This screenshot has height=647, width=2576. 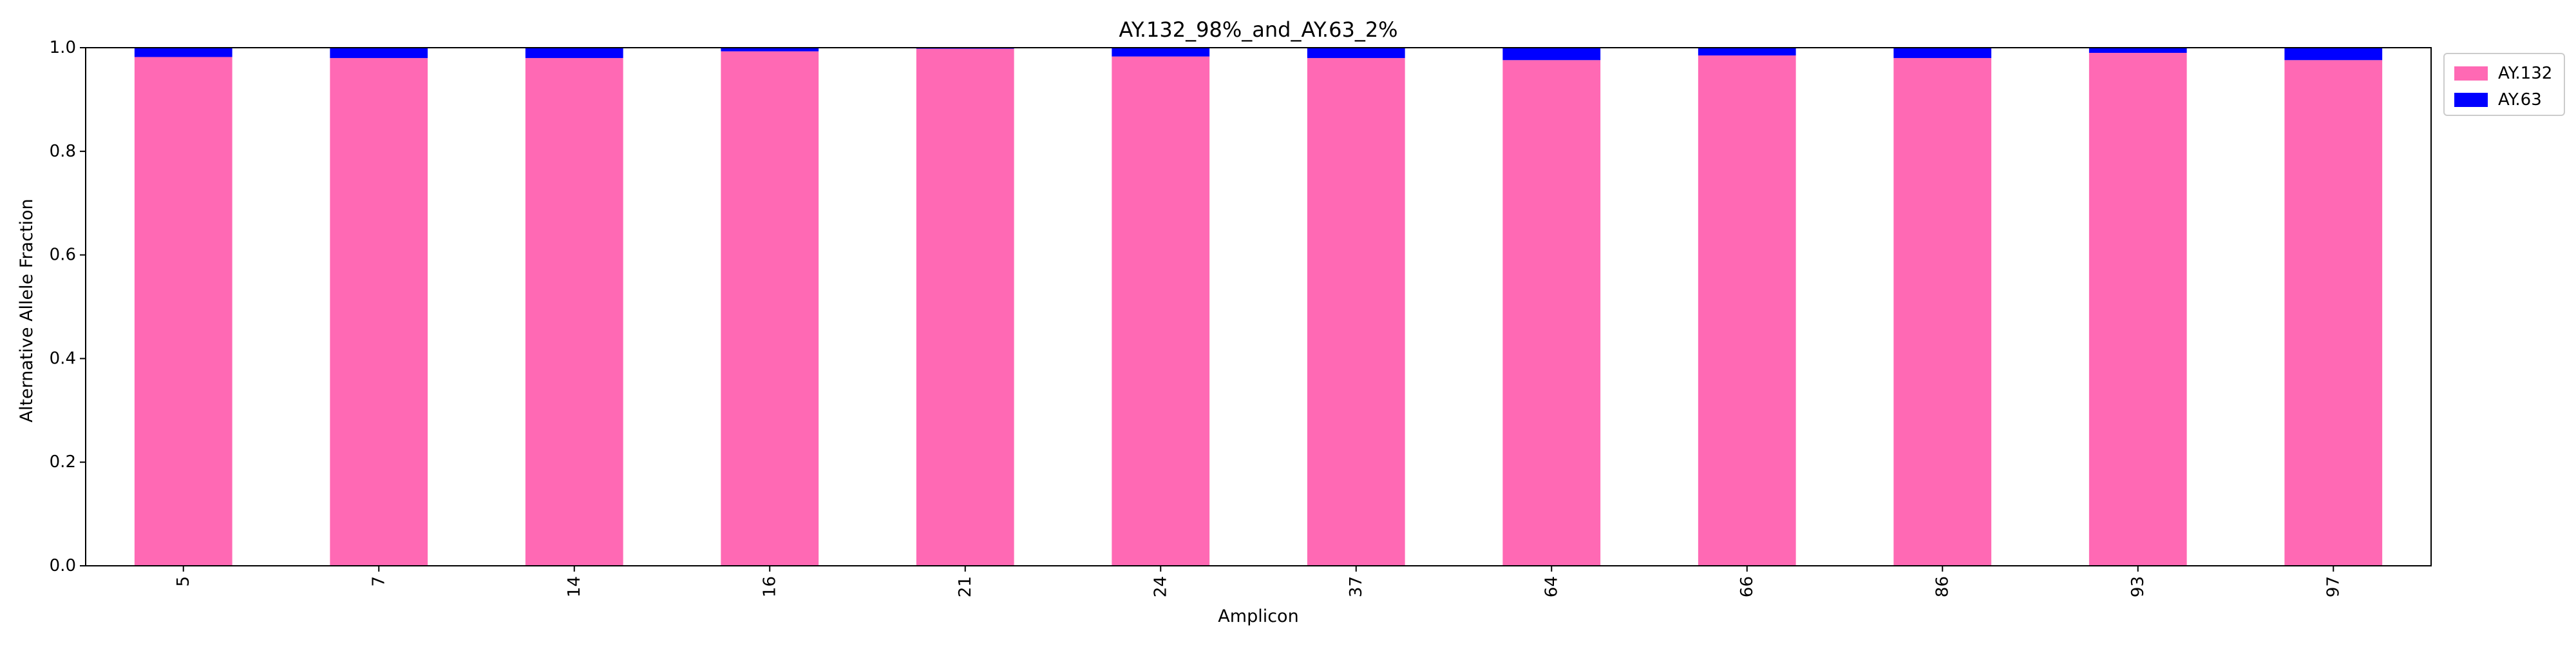 I want to click on x-tick-label: 5, so click(x=183, y=581).